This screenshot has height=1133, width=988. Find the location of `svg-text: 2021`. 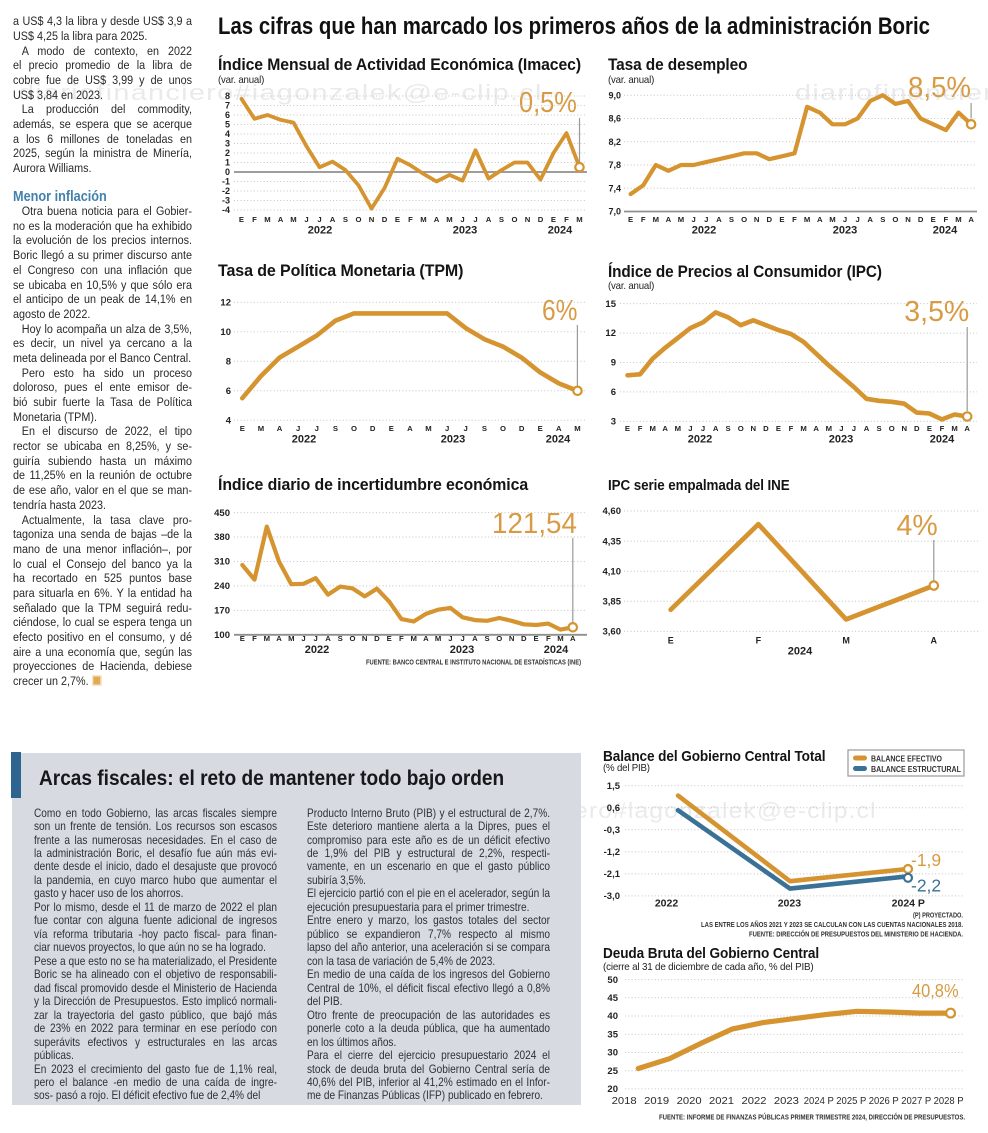

svg-text: 2021 is located at coordinates (721, 1101).